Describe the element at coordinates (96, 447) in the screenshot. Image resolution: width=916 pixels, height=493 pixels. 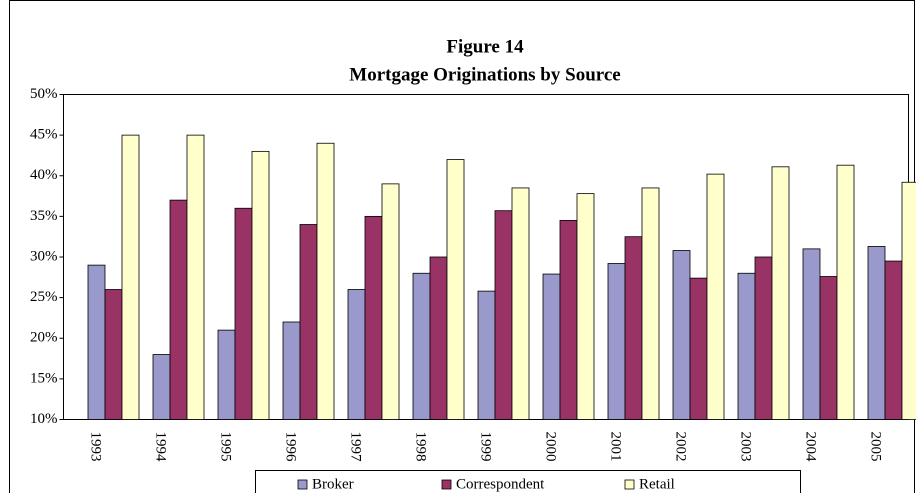
I see `x-tick-label: 1993` at that location.